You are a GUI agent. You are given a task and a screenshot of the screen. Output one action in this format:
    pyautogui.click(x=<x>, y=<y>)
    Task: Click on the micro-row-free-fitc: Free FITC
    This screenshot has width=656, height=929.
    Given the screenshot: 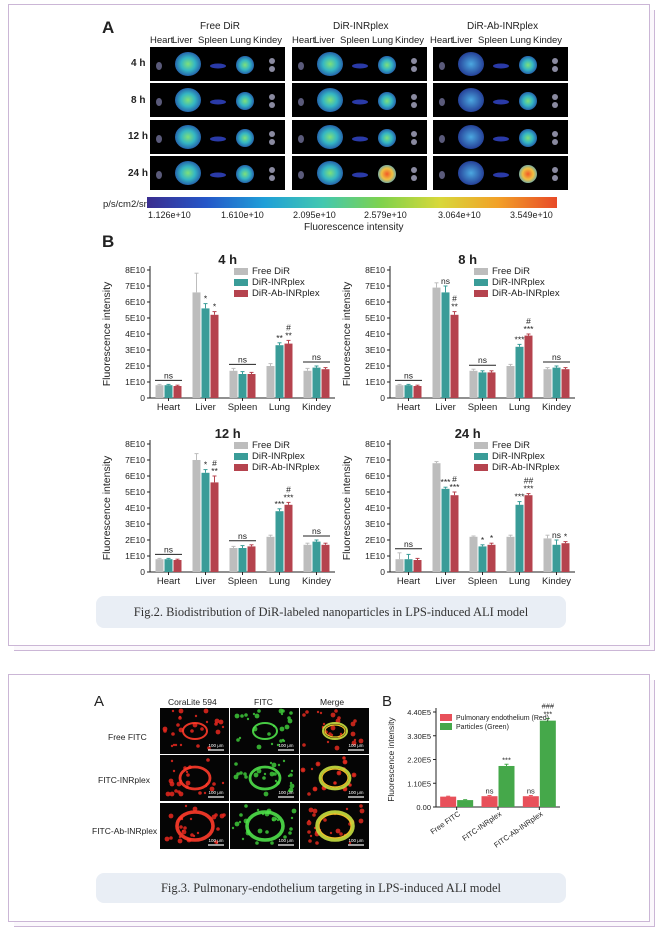 What is the action you would take?
    pyautogui.click(x=127, y=737)
    